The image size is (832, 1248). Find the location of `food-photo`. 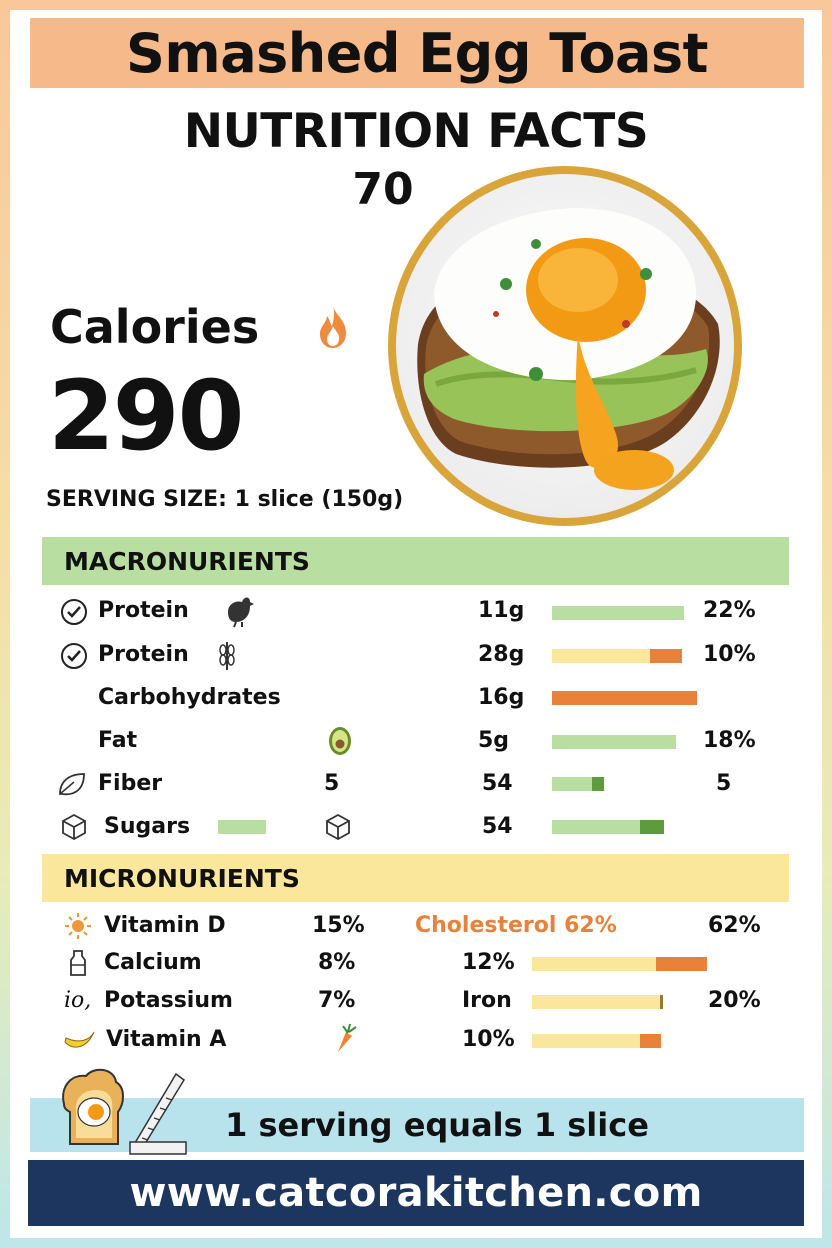

food-photo is located at coordinates (565, 346).